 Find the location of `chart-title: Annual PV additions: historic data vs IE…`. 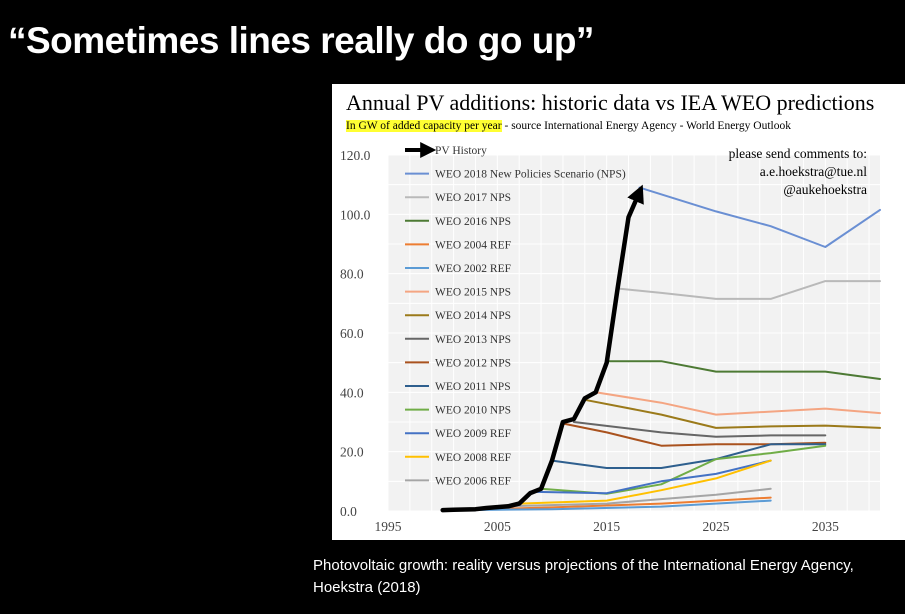

chart-title: Annual PV additions: historic data vs IE… is located at coordinates (610, 102).